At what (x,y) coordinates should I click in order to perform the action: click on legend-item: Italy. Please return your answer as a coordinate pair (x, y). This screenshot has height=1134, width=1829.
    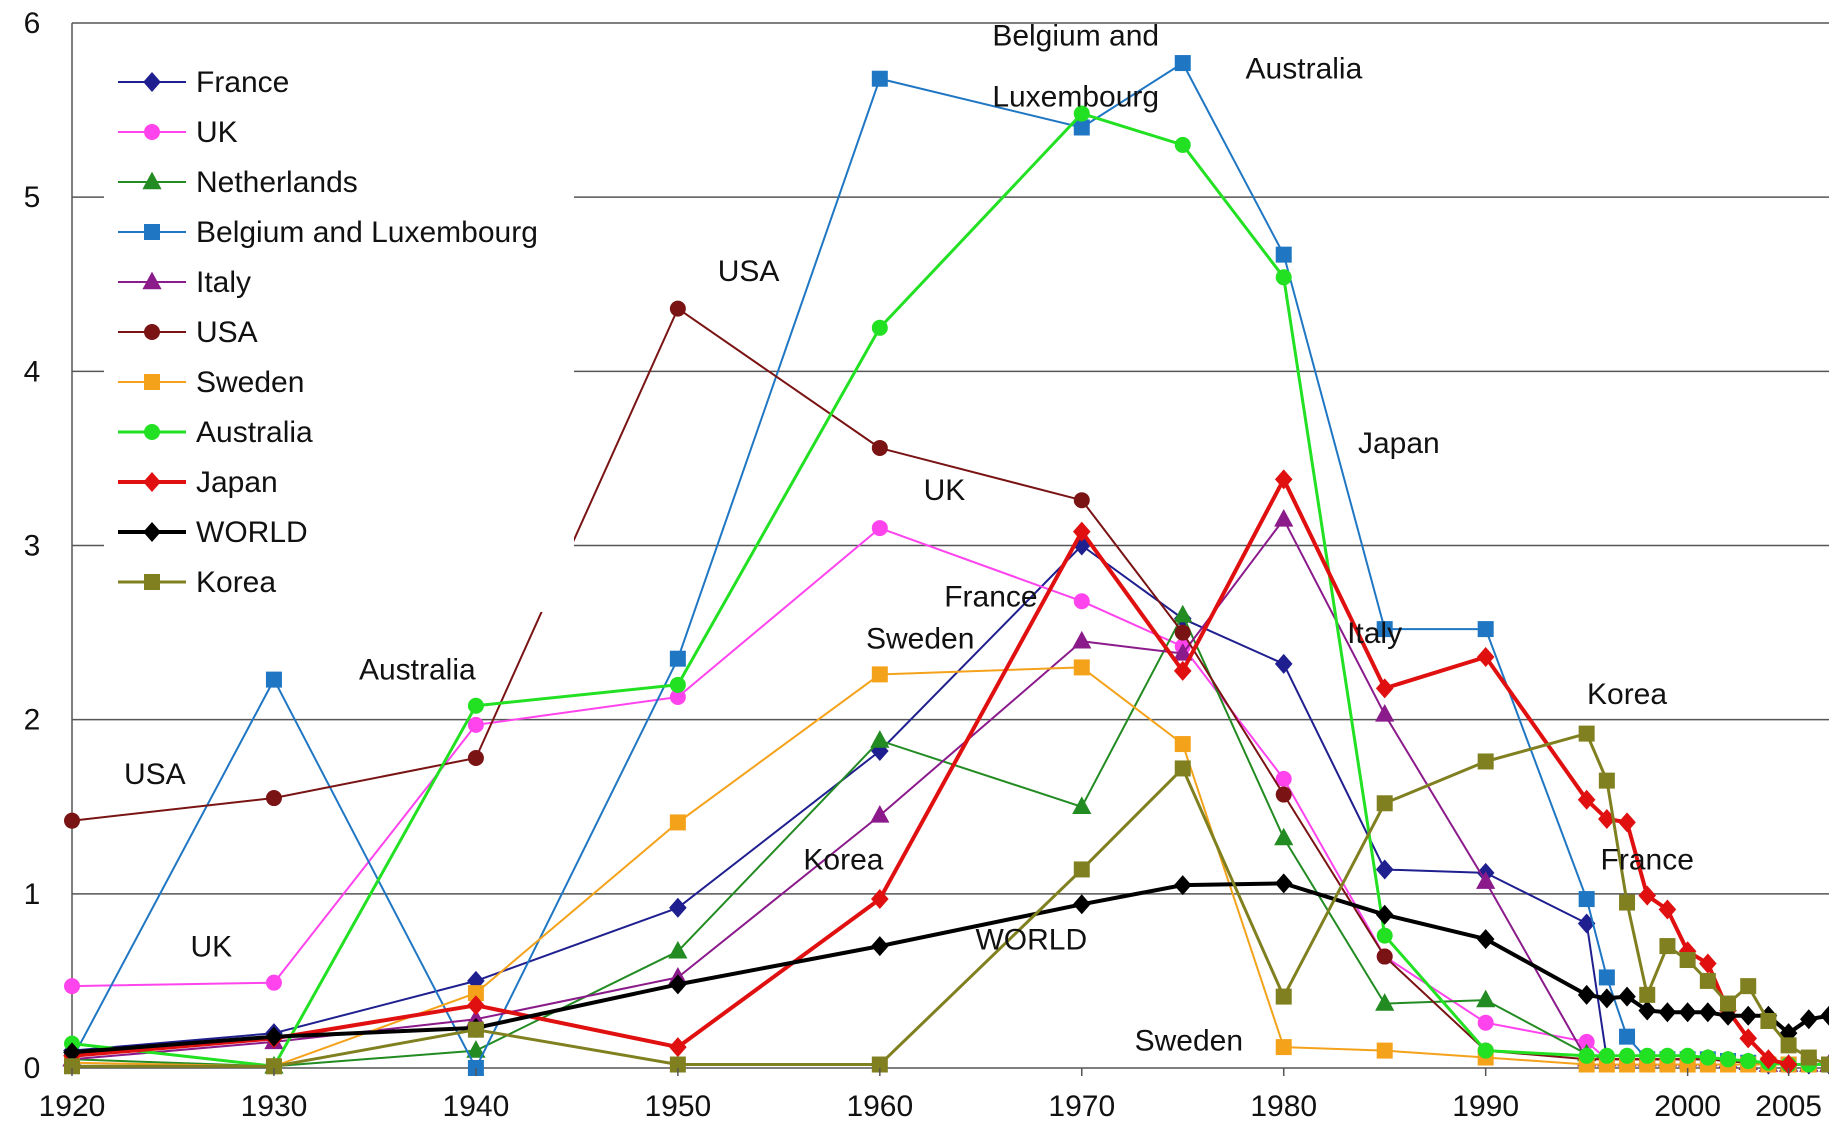
    Looking at the image, I should click on (184, 282).